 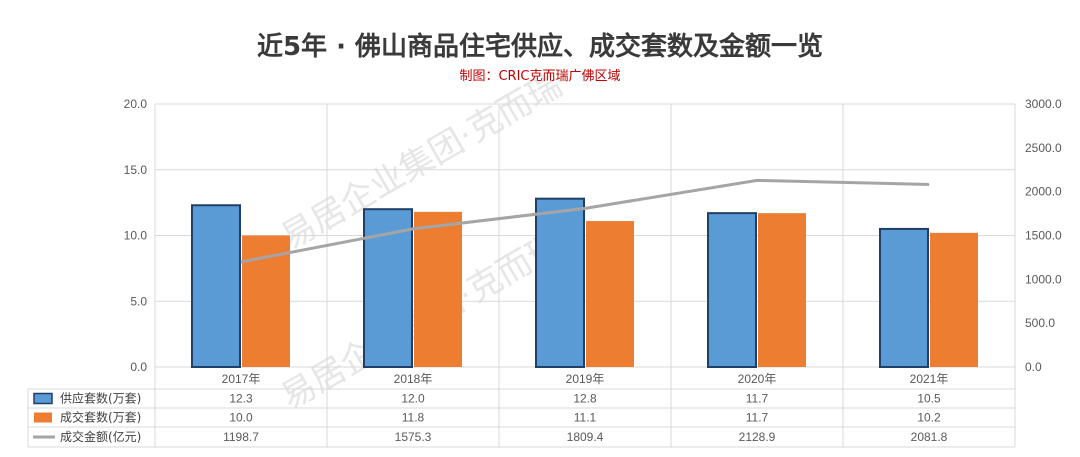 What do you see at coordinates (241, 399) in the screenshot?
I see `data-label: 12.3` at bounding box center [241, 399].